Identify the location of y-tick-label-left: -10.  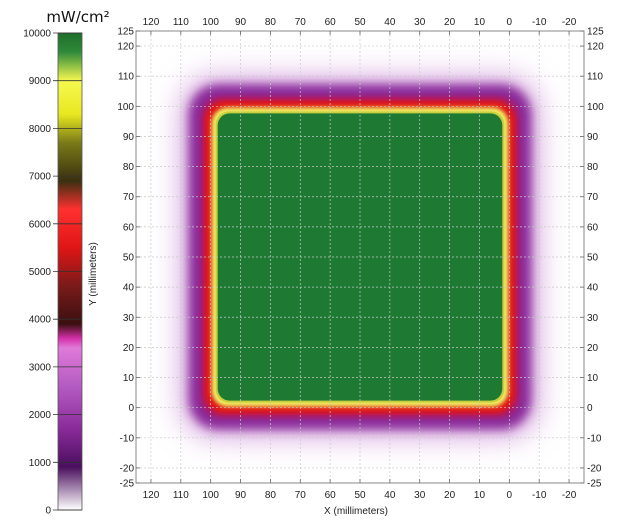
(127, 438).